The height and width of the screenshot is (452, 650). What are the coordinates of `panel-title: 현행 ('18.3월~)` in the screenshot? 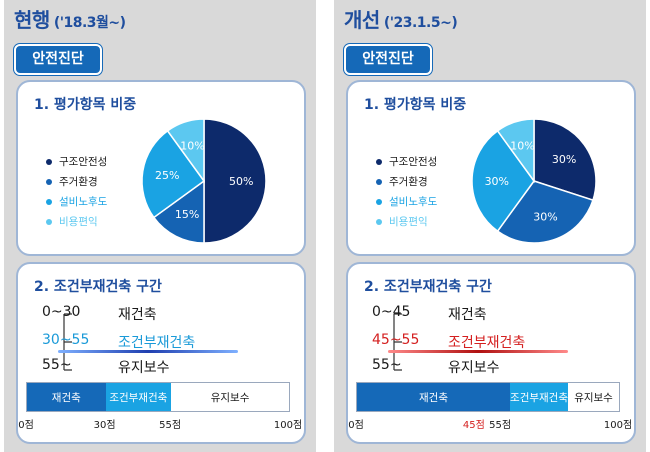 It's located at (70, 20).